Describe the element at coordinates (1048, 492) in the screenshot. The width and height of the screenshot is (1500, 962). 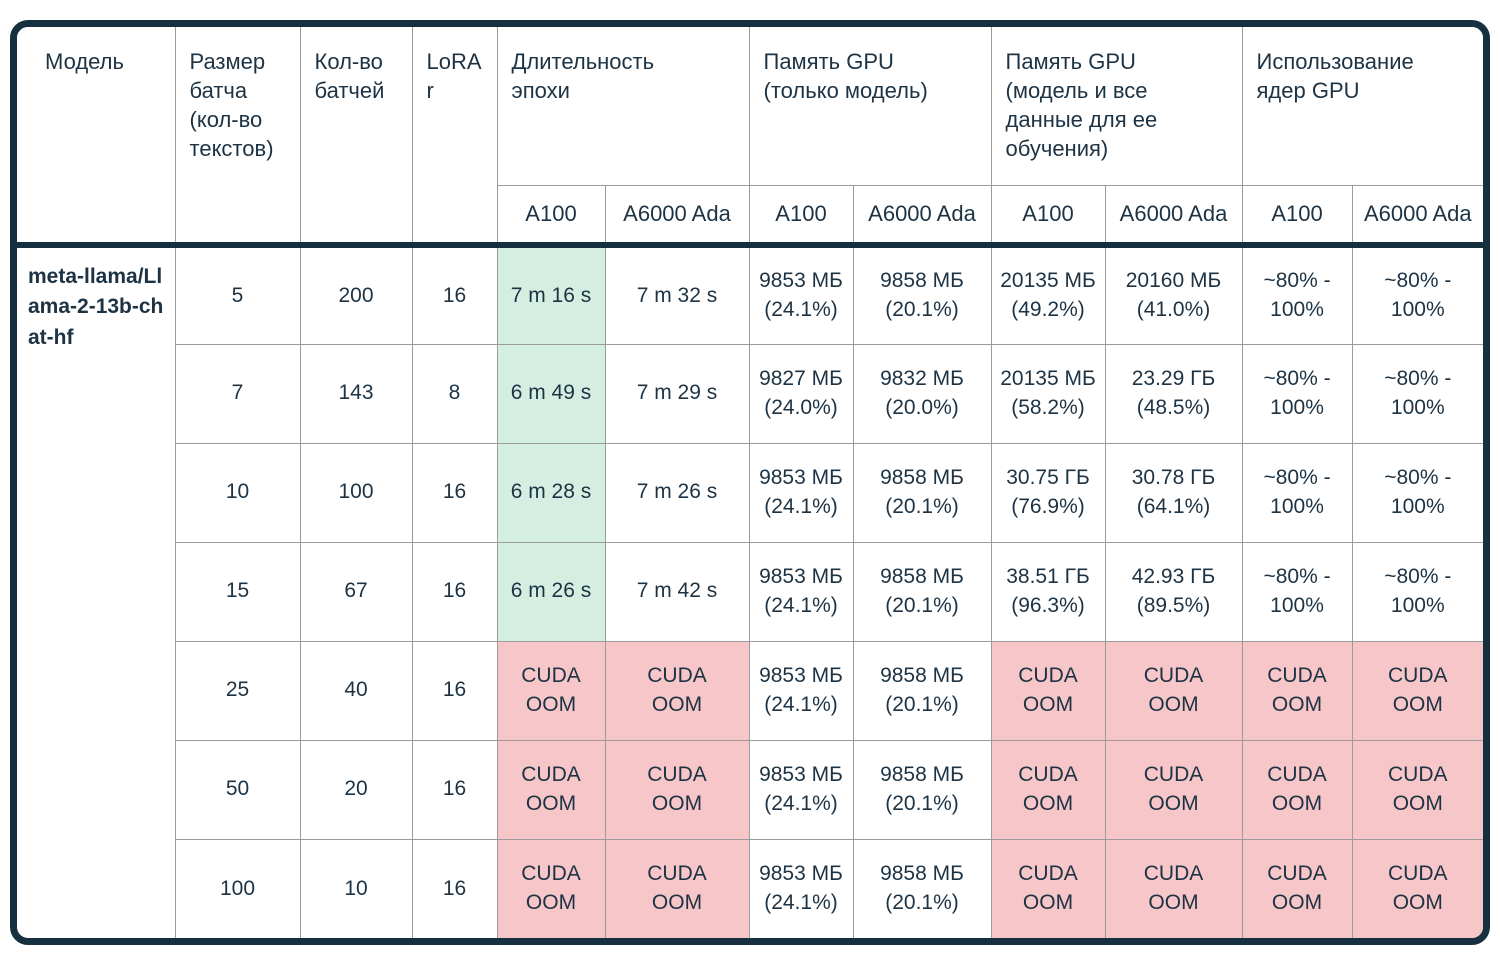
I see `cell-mem-all-a100: 30.75 ГБ (76.9%)` at that location.